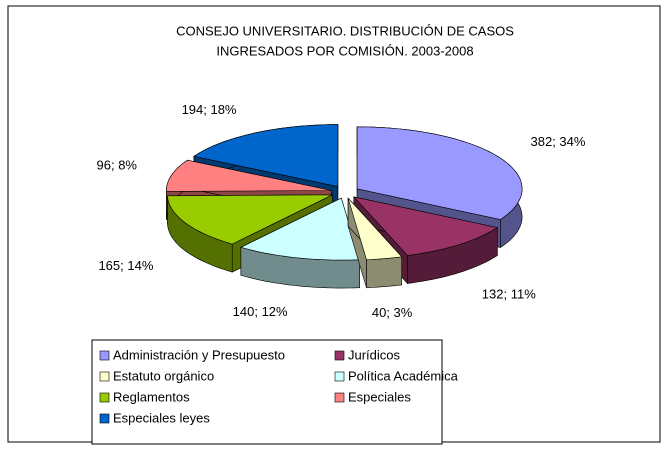  Describe the element at coordinates (509, 294) in the screenshot. I see `data-label: 132; 11%` at that location.